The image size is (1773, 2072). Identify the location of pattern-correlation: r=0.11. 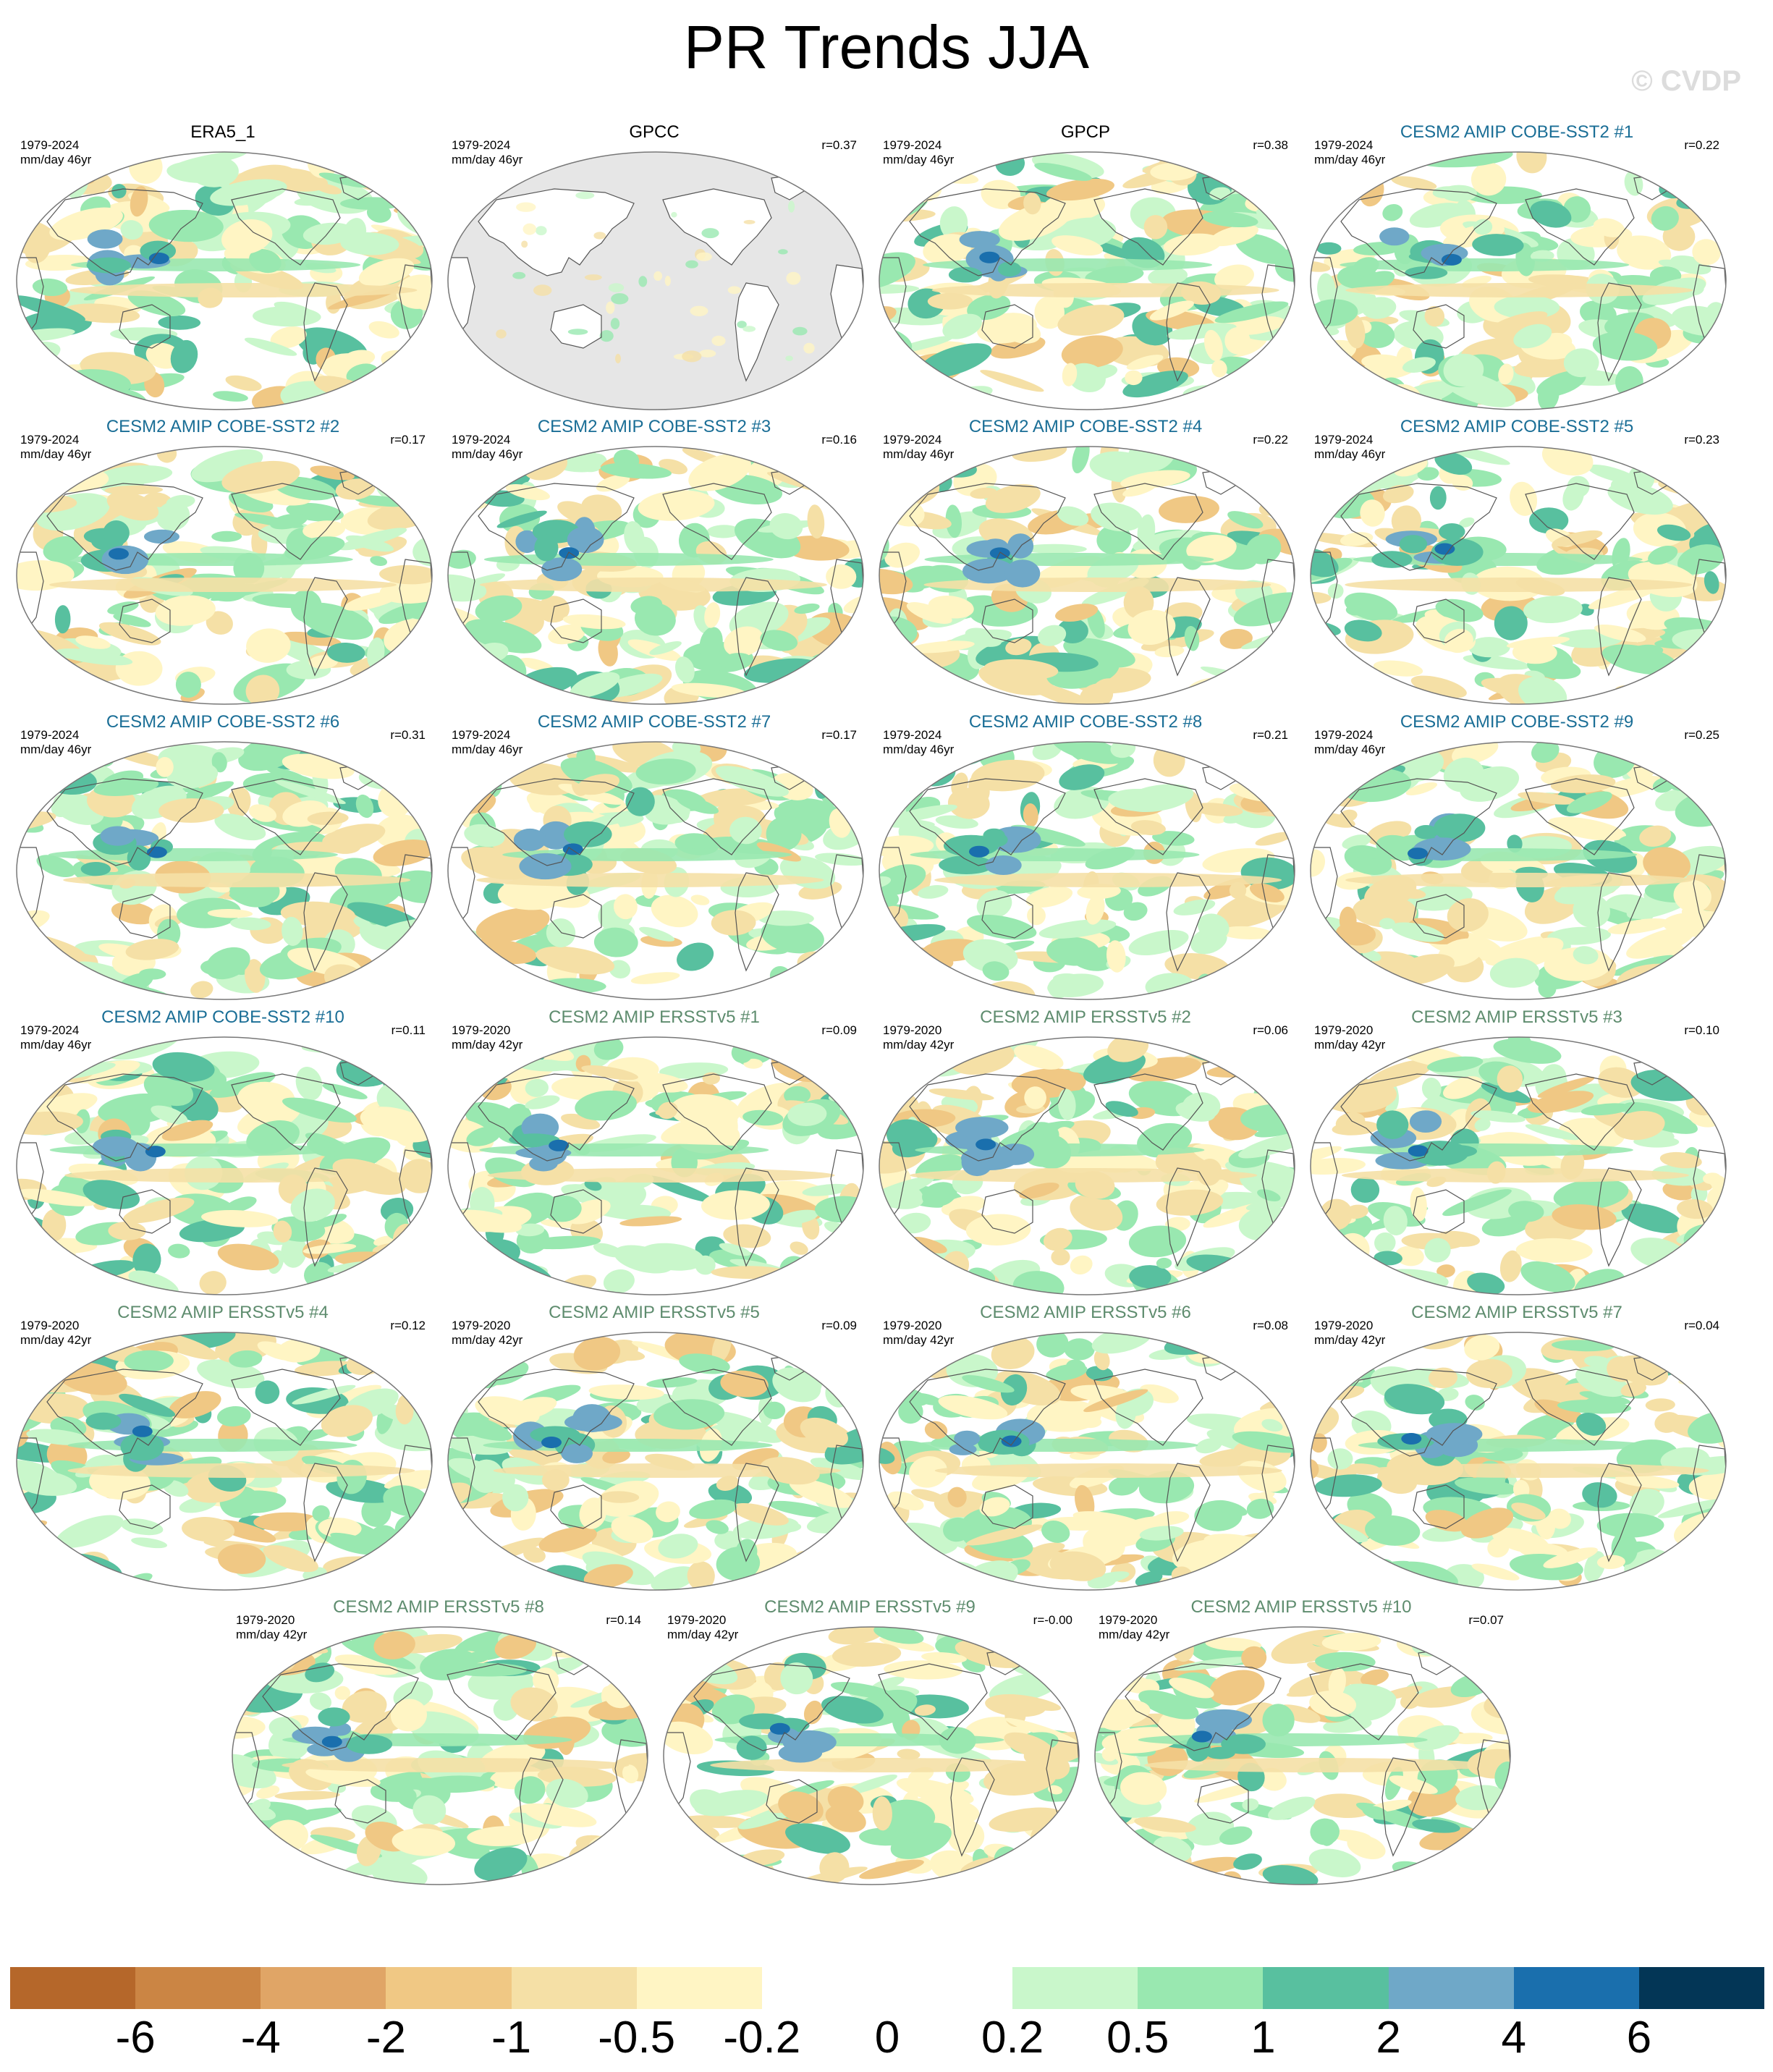
(409, 1030).